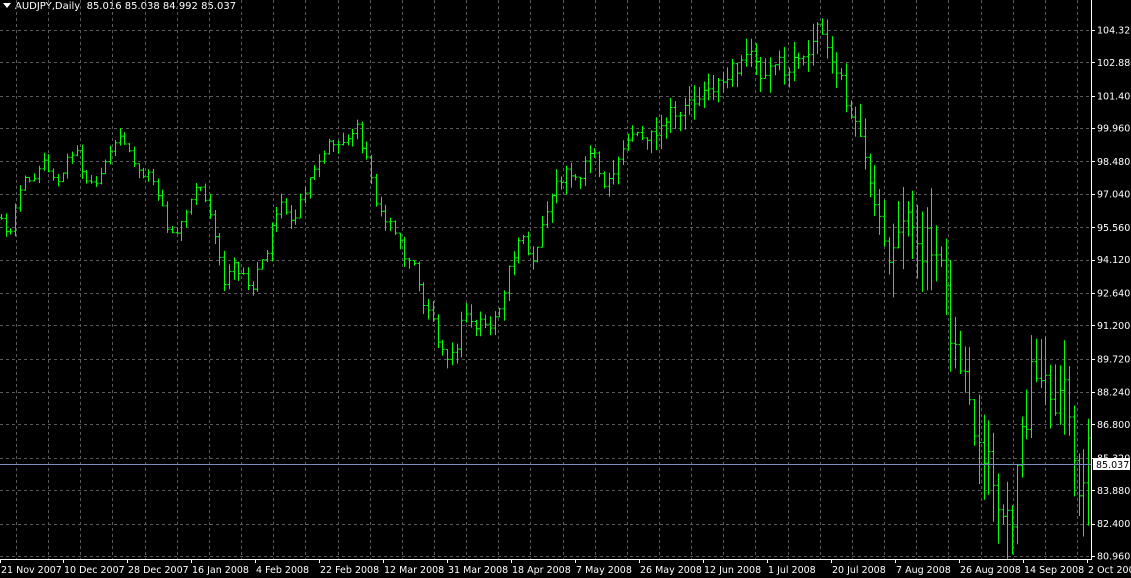  What do you see at coordinates (1113, 524) in the screenshot?
I see `y-tick-label: 82.400` at bounding box center [1113, 524].